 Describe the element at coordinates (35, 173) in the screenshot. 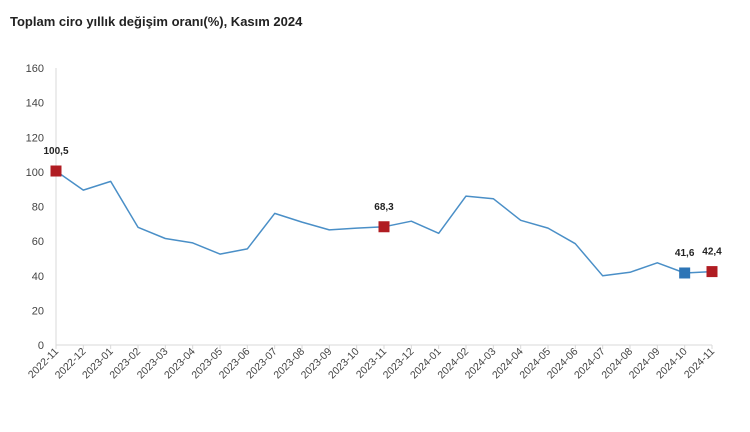

I see `y-tick-label: 100` at that location.